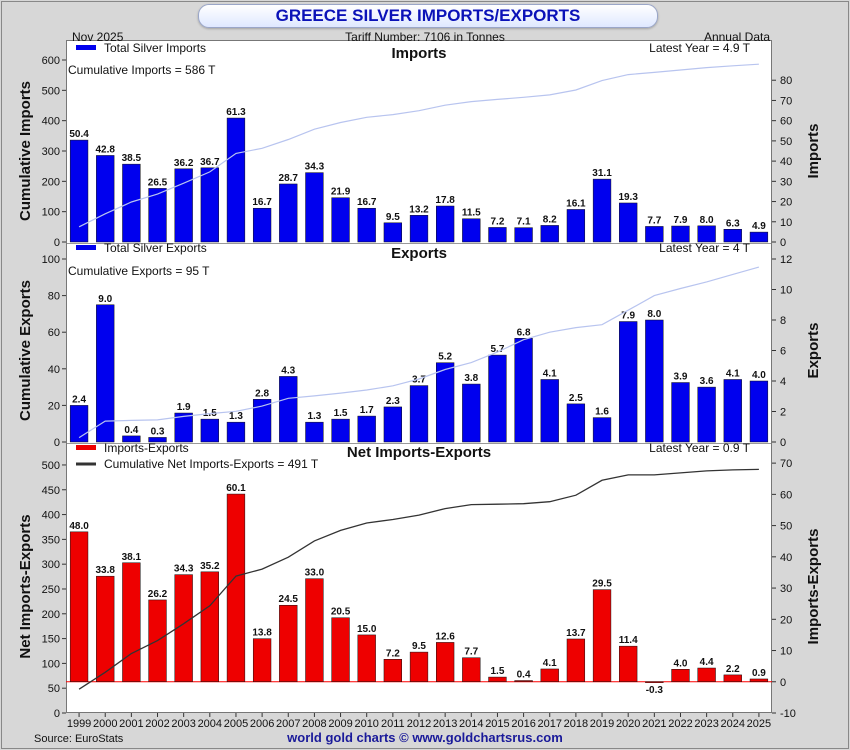  I want to click on x-tick-label: 2024, so click(733, 724).